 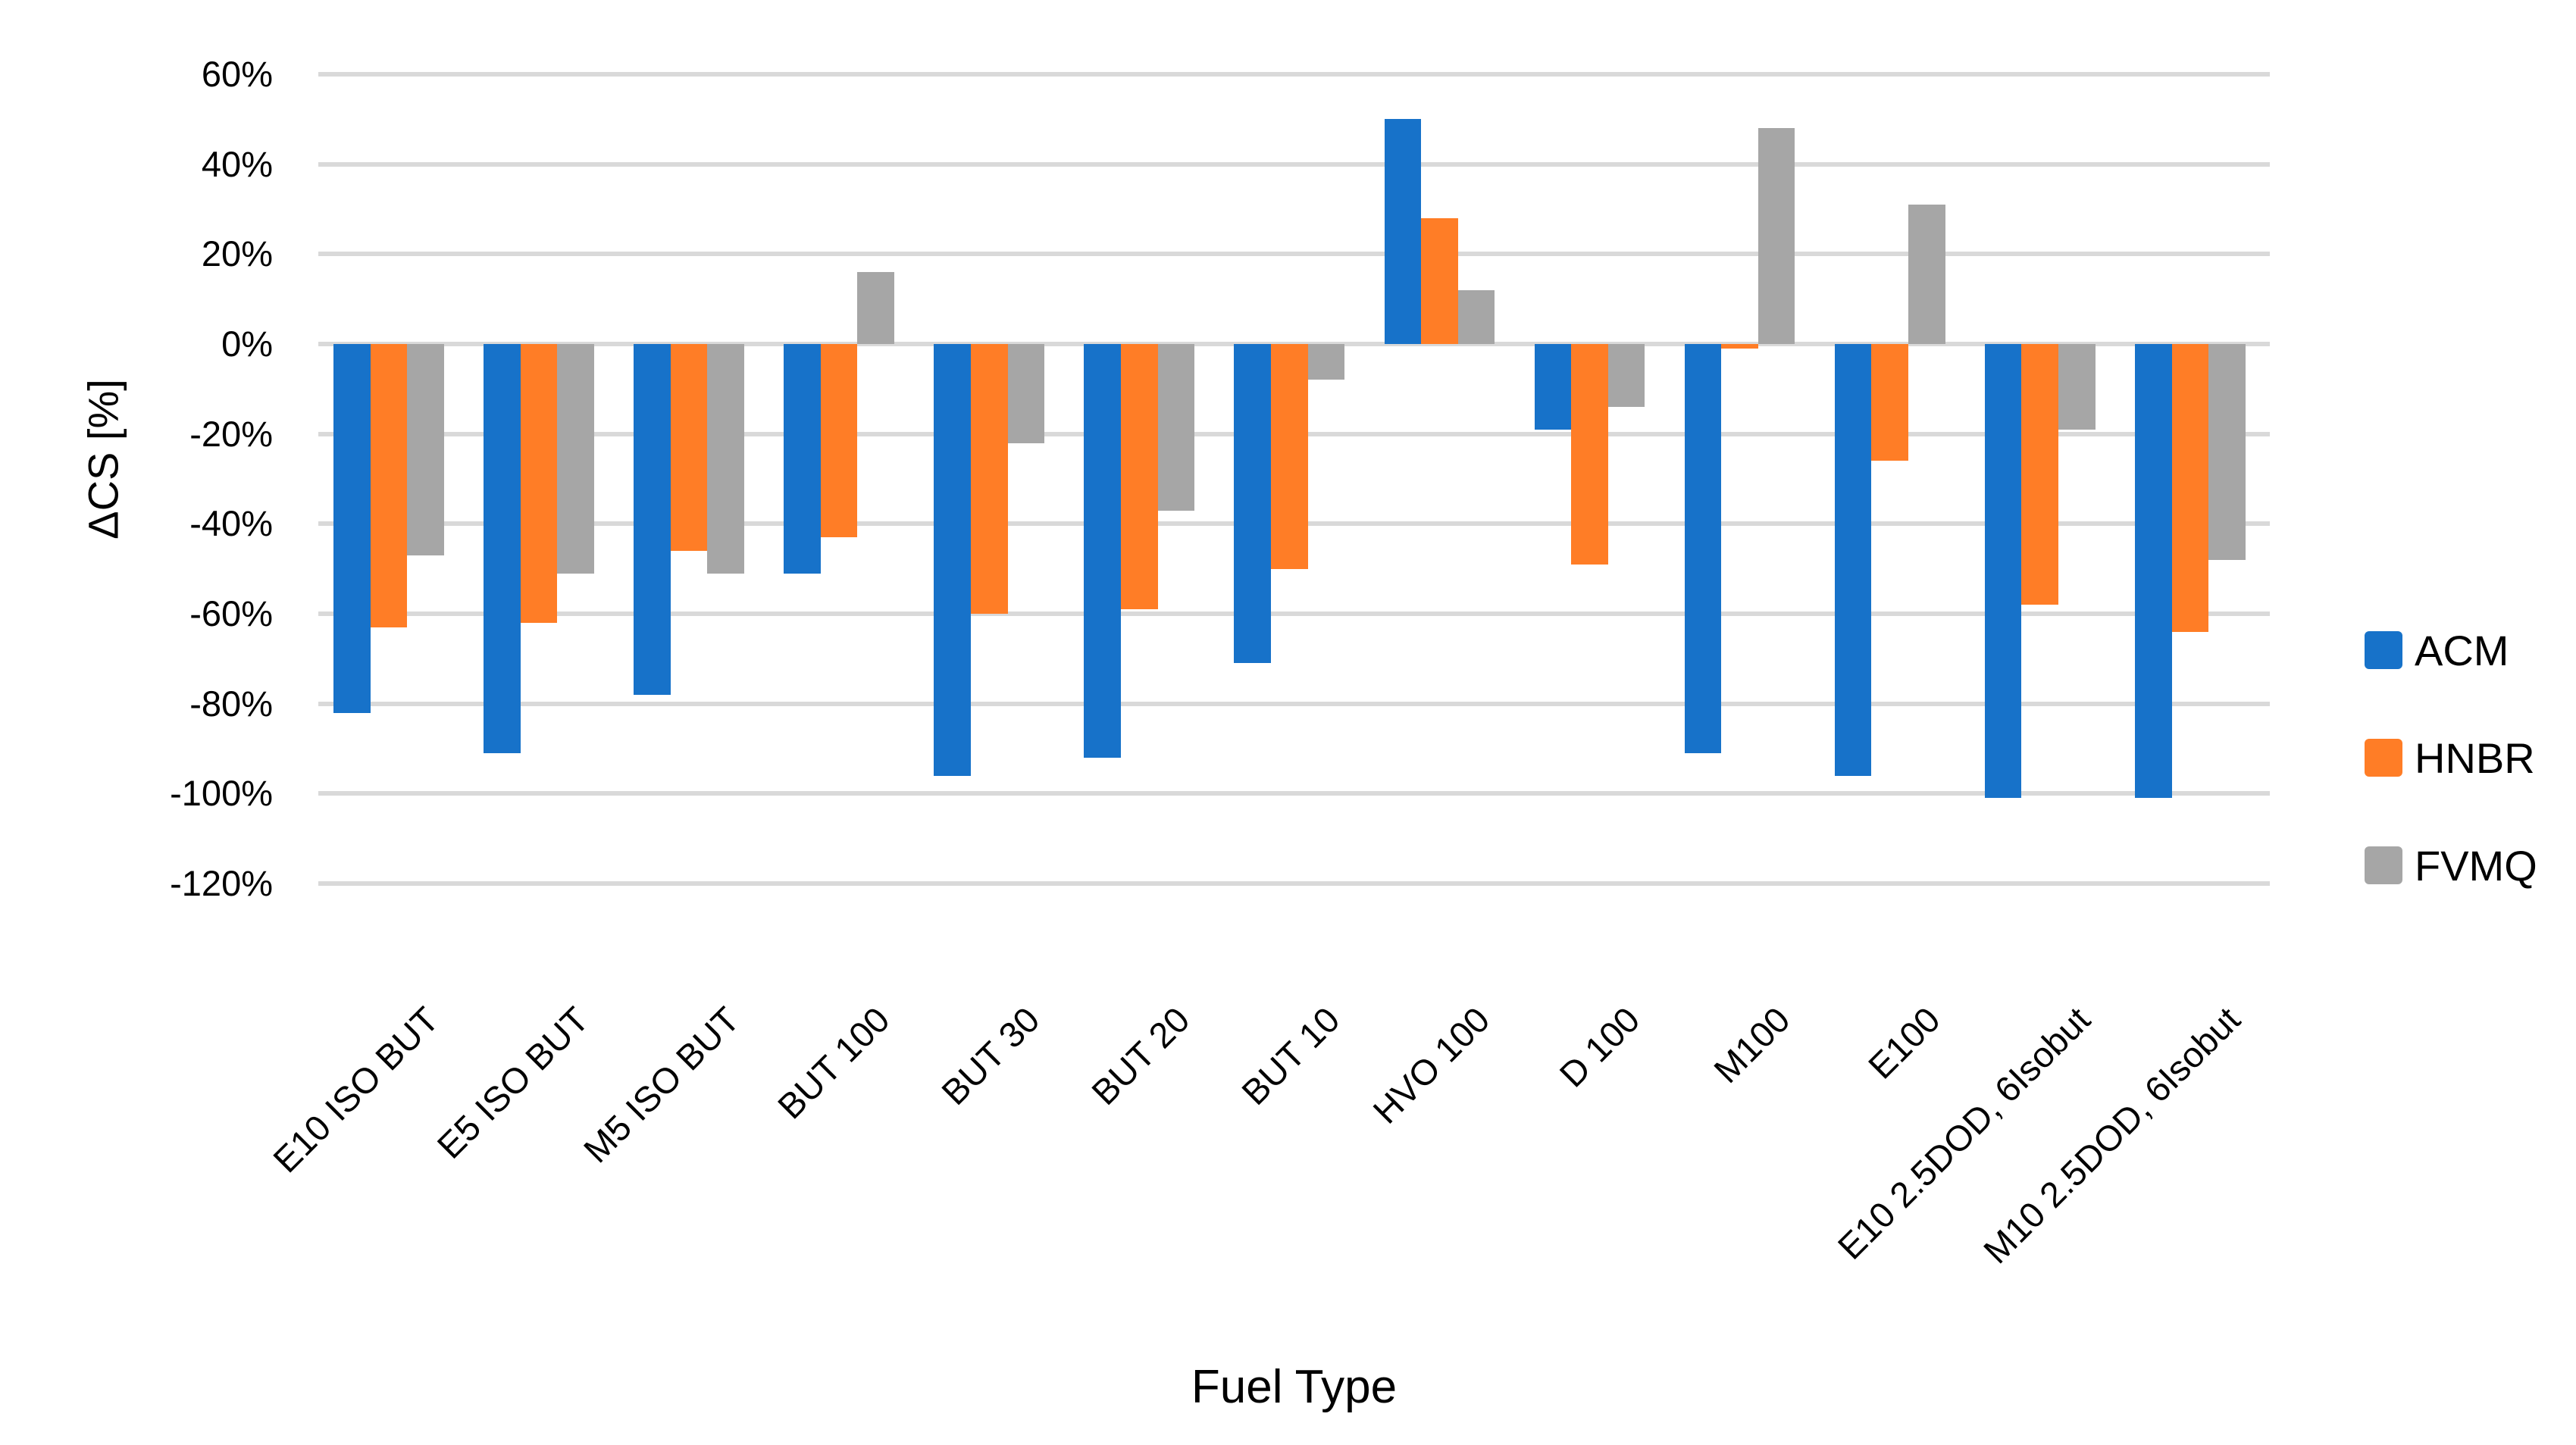 I want to click on bar-acm-e5-iso-but, so click(x=503, y=548).